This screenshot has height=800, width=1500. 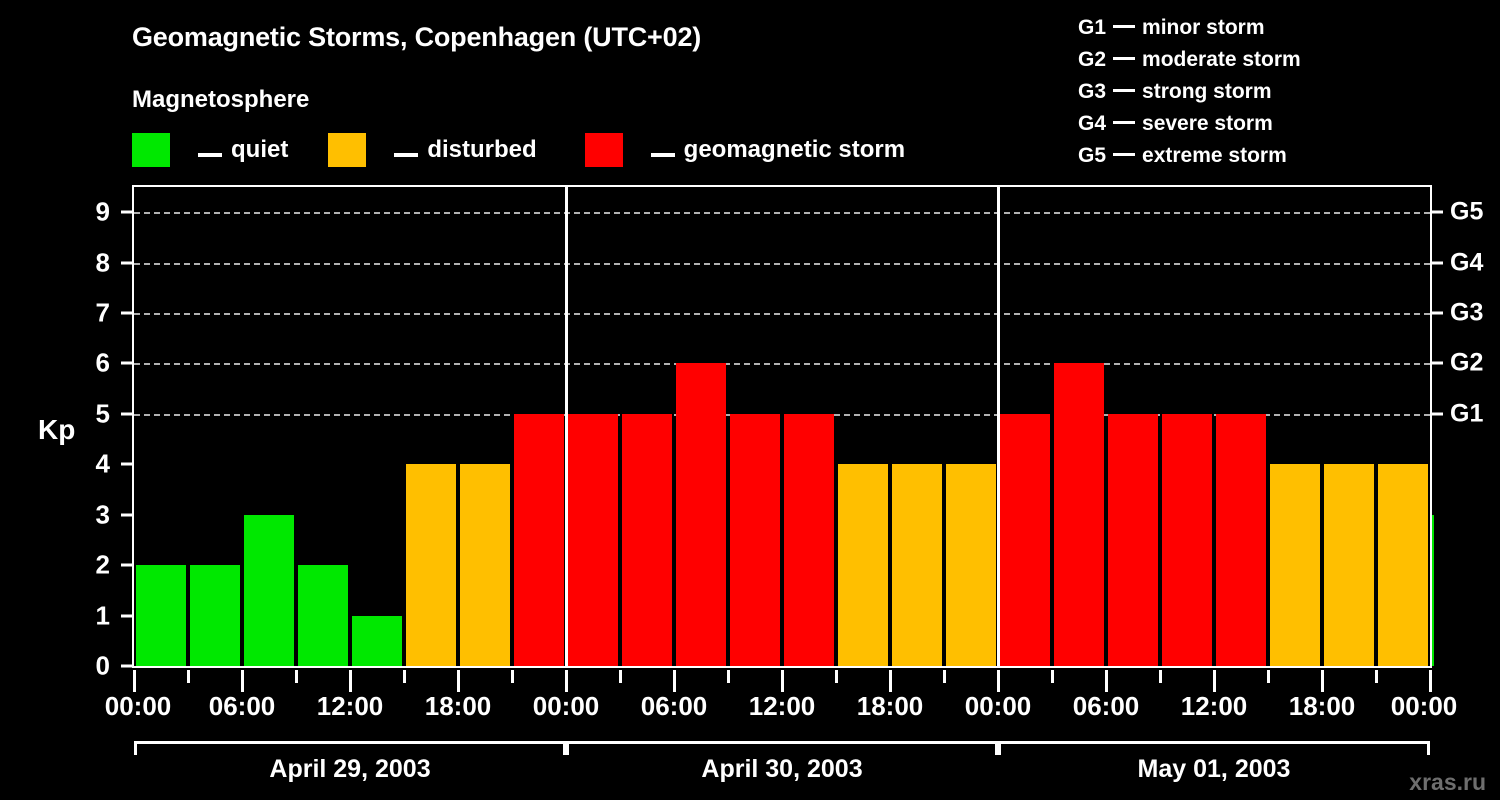 I want to click on y-tick-label-3: 3, so click(x=102, y=514).